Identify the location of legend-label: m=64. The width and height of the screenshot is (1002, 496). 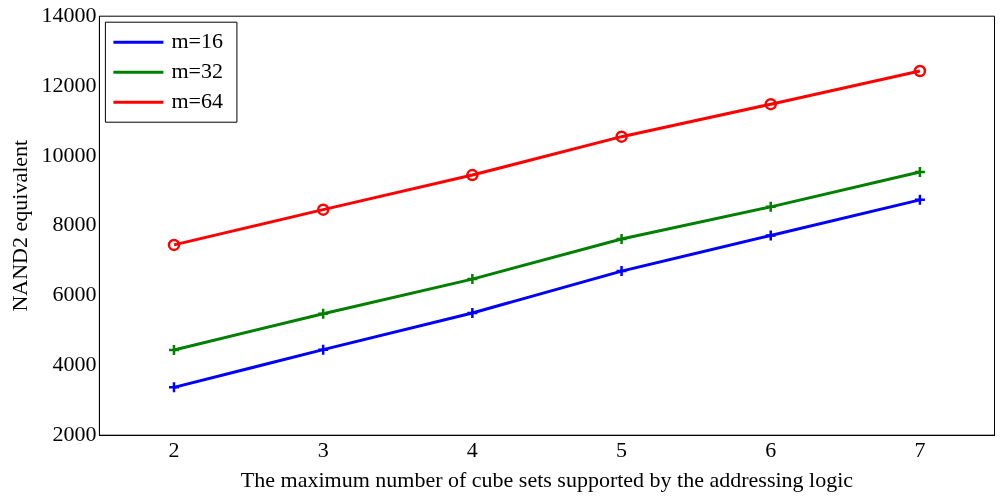
(197, 100).